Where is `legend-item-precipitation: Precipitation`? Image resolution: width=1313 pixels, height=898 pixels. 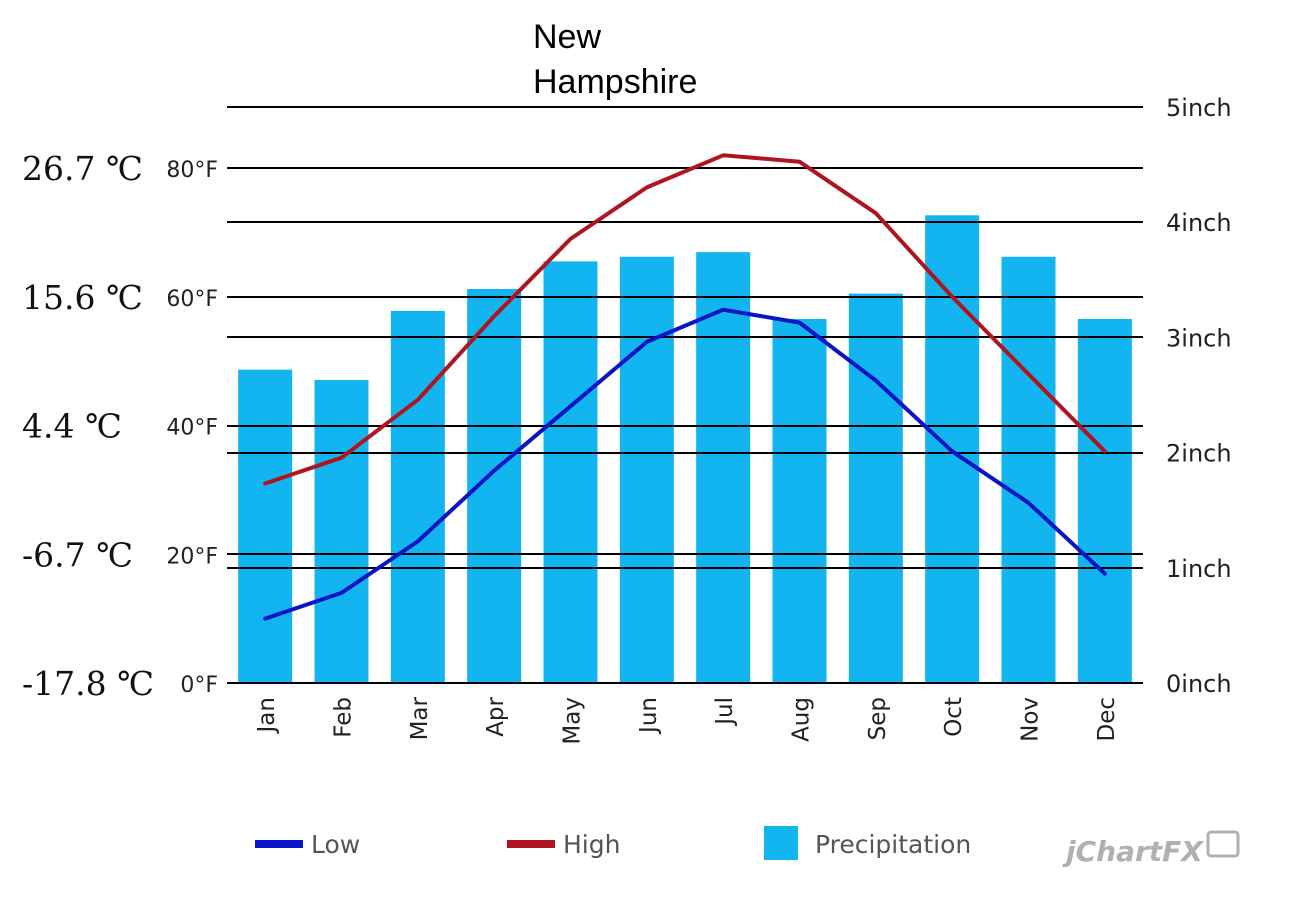 legend-item-precipitation: Precipitation is located at coordinates (867, 843).